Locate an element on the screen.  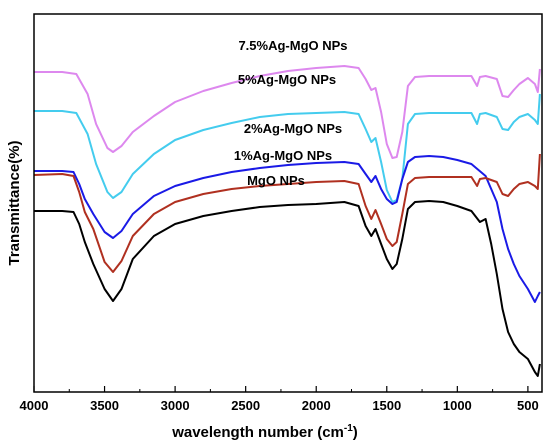
x-tick-label: 3000 is located at coordinates (175, 405).